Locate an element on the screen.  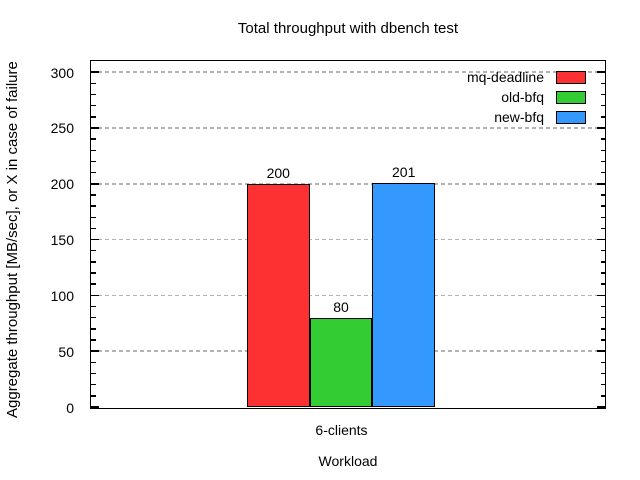
chart-title: Total throughput with dbench test is located at coordinates (348, 28).